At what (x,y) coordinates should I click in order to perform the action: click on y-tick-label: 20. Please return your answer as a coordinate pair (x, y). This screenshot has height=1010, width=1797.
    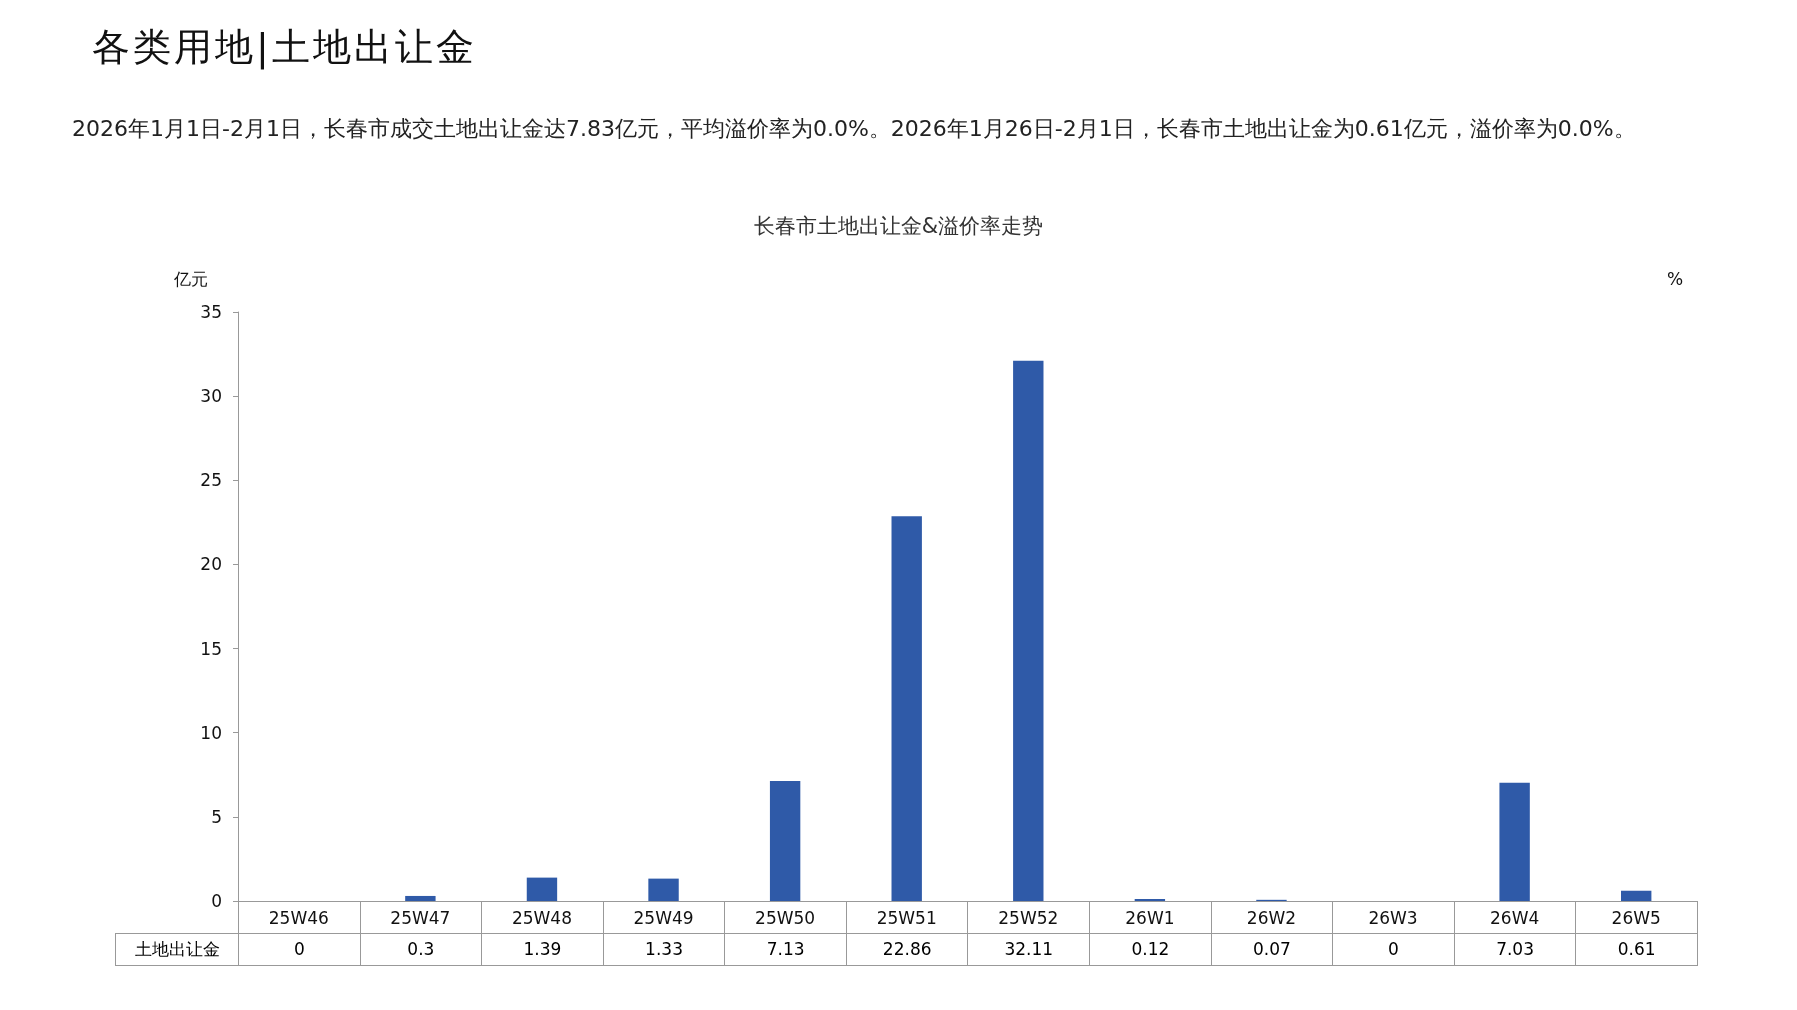
    Looking at the image, I should click on (211, 564).